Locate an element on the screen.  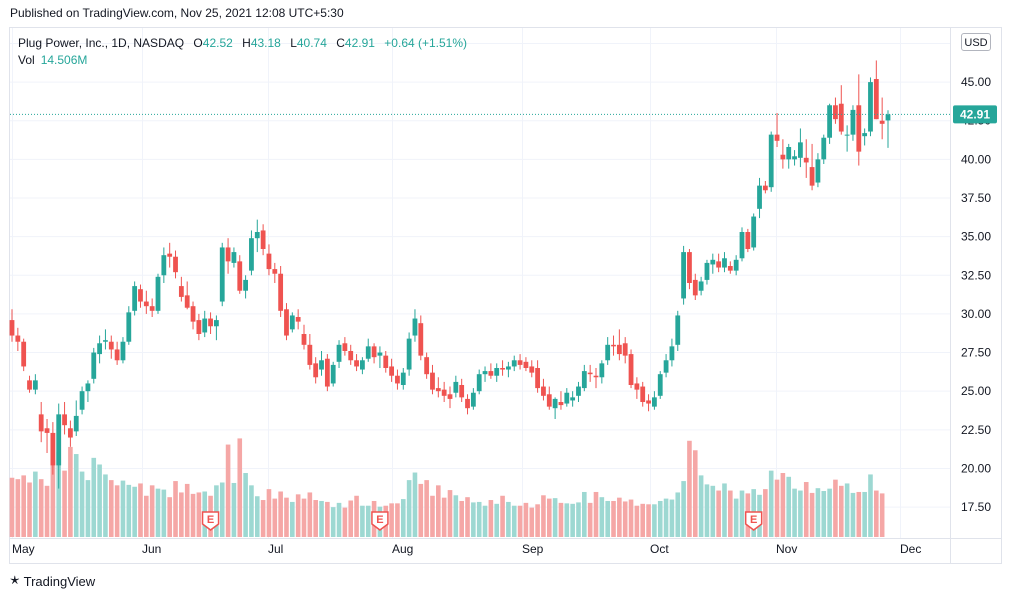
change-value: +0.64 (+1.51%) is located at coordinates (426, 43).